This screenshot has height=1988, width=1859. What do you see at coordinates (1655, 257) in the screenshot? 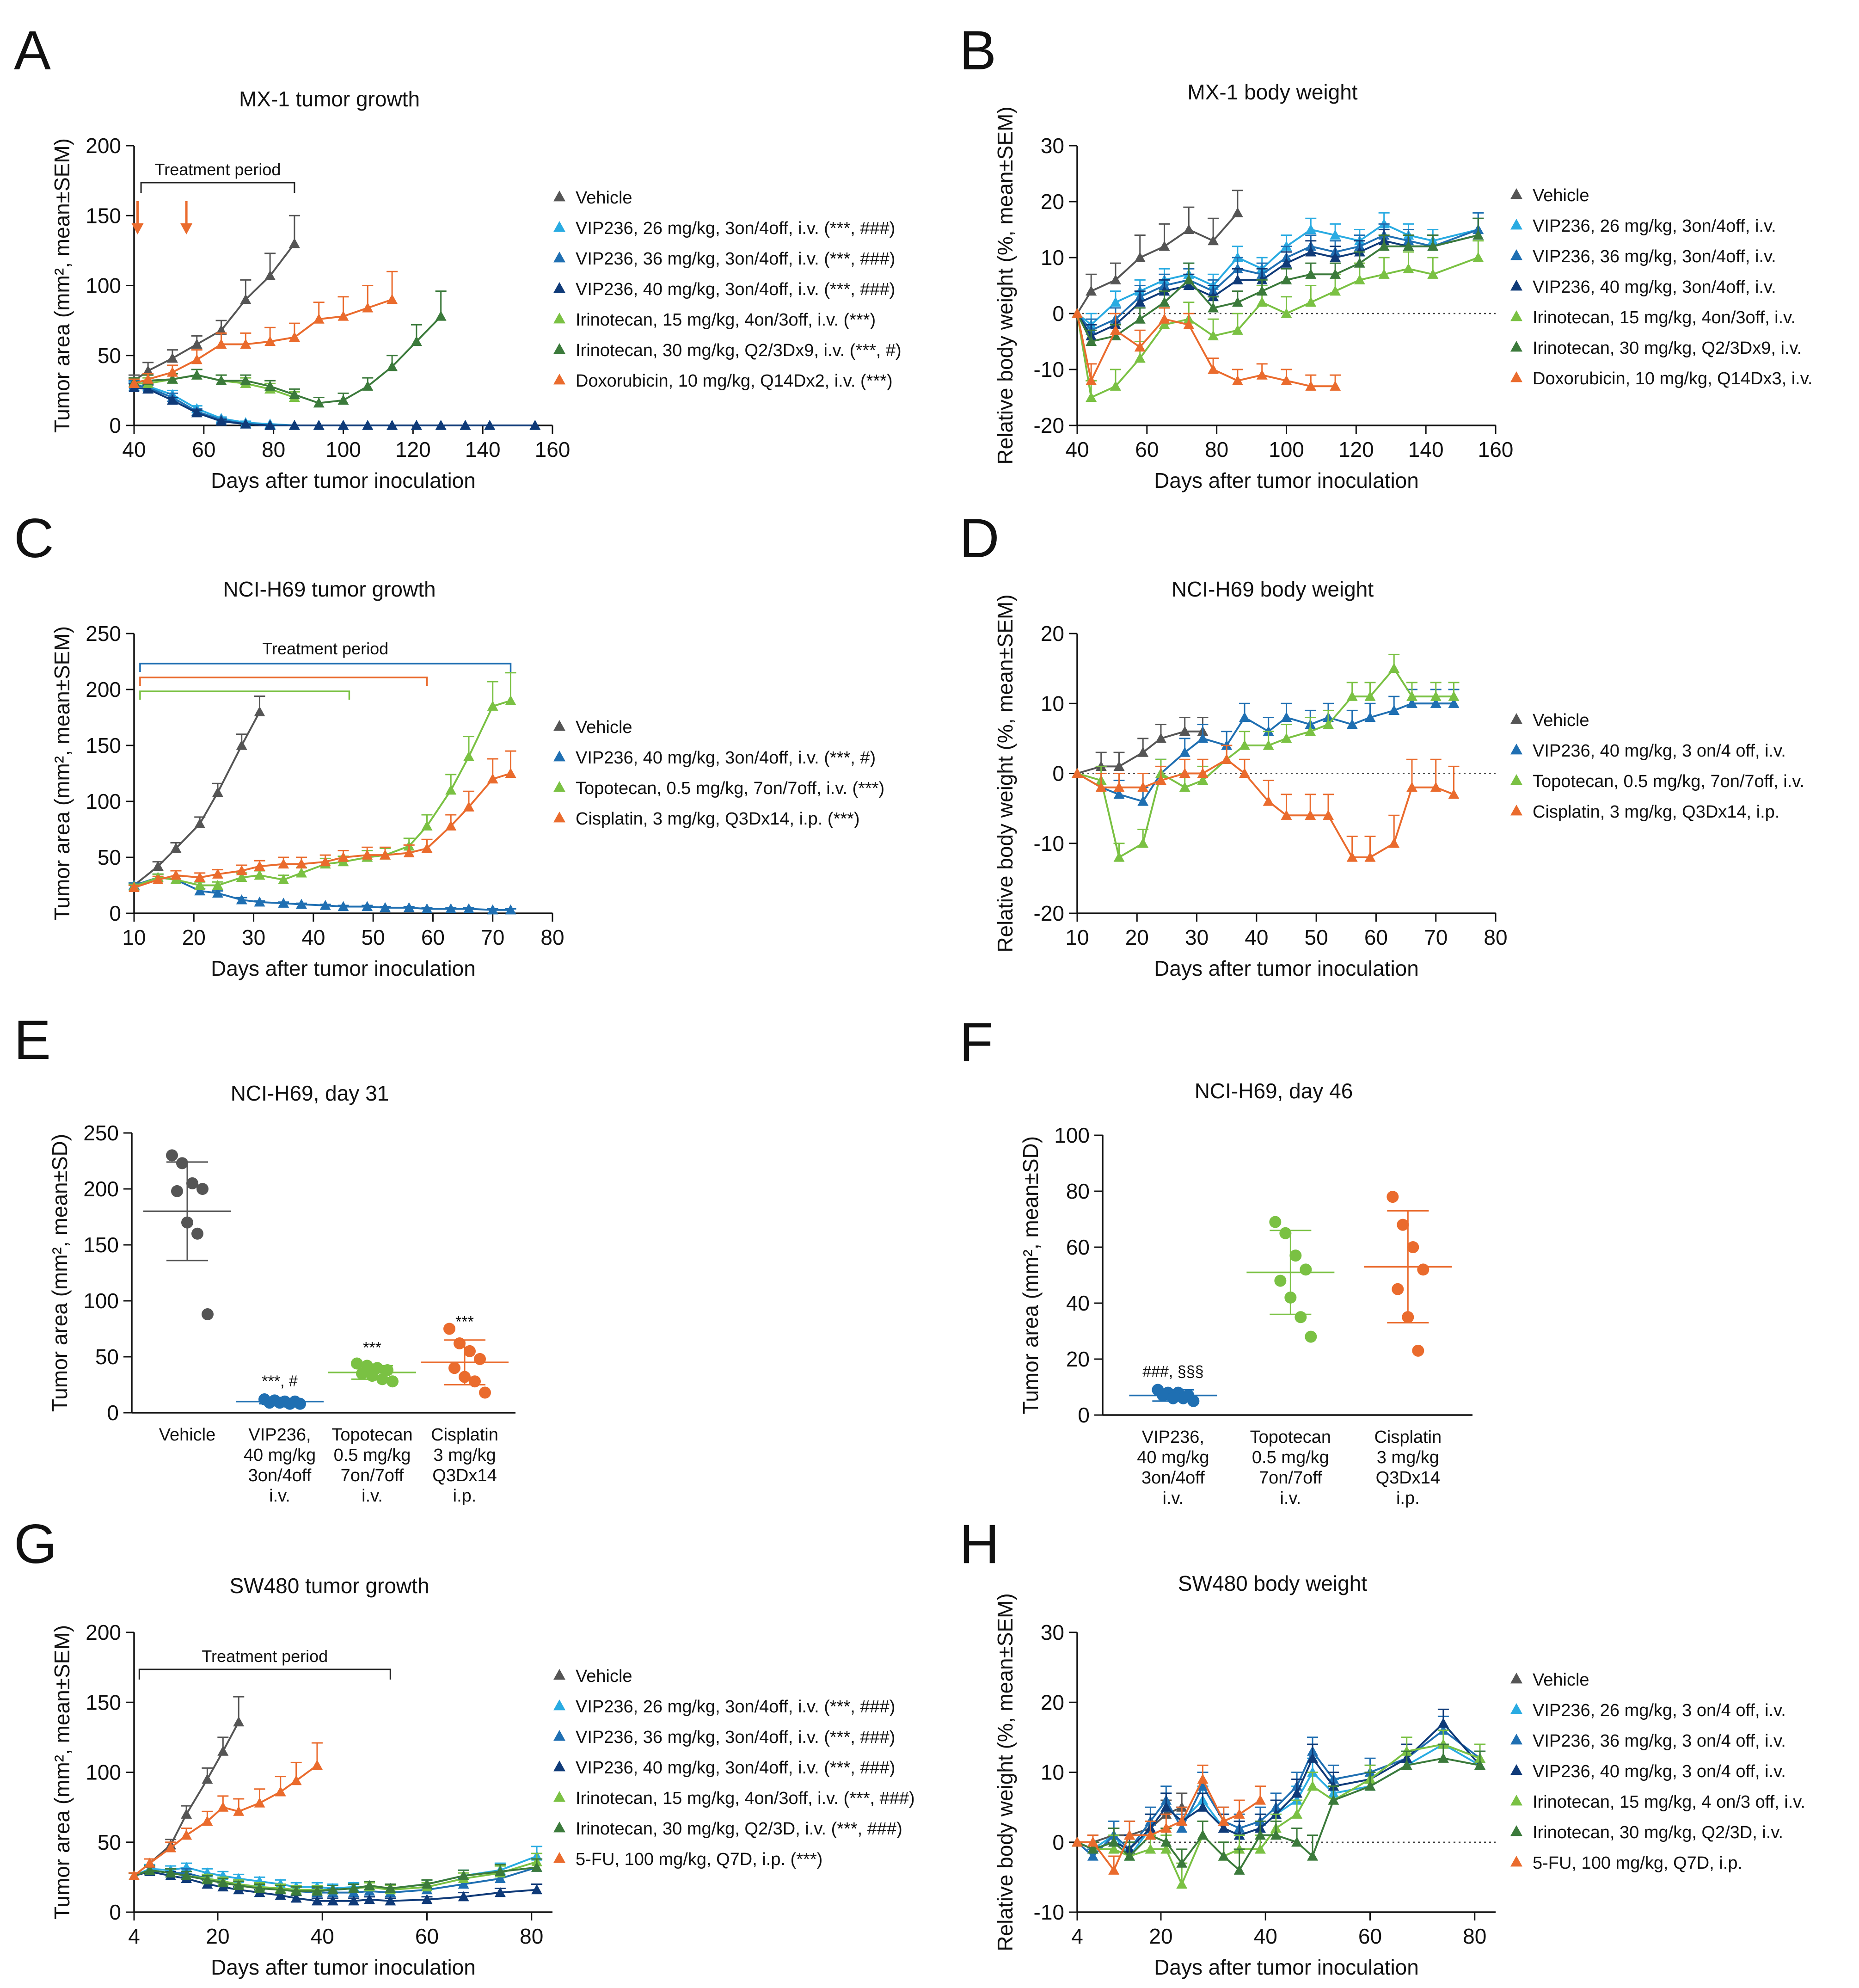
I see `legend-entry: VIP236, 36 mg/kg, 3on/4off, i.v.` at bounding box center [1655, 257].